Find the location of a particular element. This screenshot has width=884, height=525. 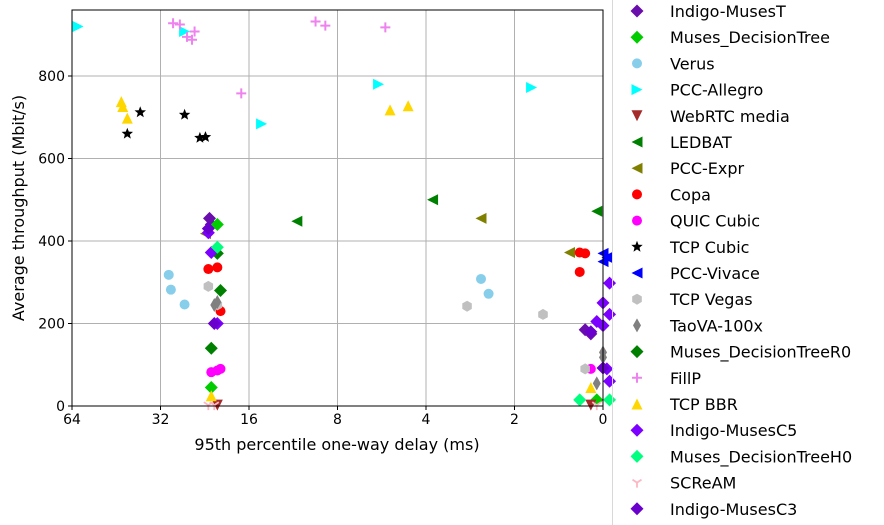

legend-marker-scream is located at coordinates (637, 483).